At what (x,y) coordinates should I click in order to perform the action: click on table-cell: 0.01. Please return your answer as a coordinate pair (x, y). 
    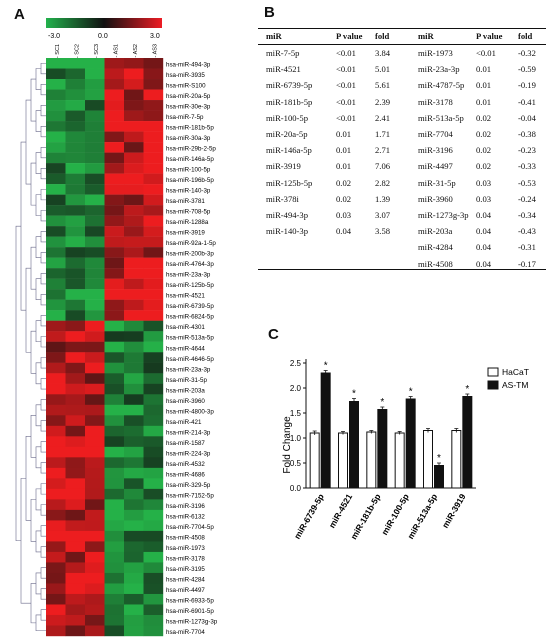
    Looking at the image, I should click on (484, 69).